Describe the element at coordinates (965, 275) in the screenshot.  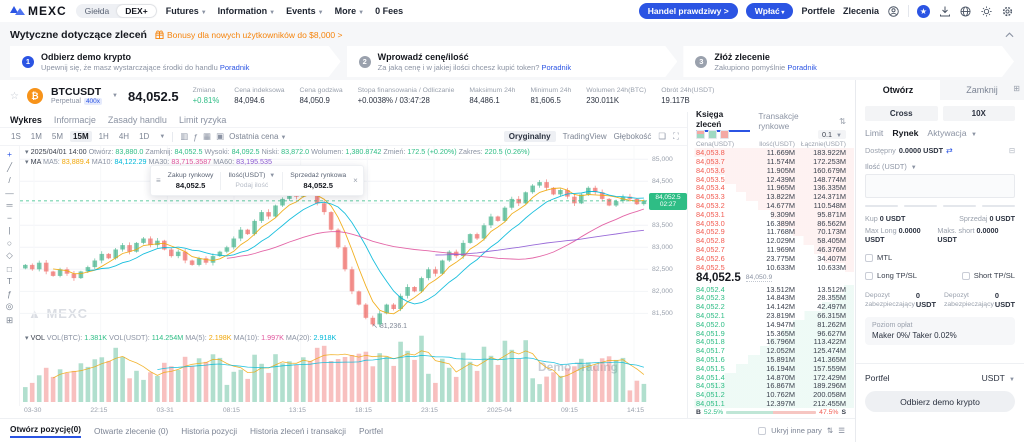
I see `short-tpsl-checkbox` at that location.